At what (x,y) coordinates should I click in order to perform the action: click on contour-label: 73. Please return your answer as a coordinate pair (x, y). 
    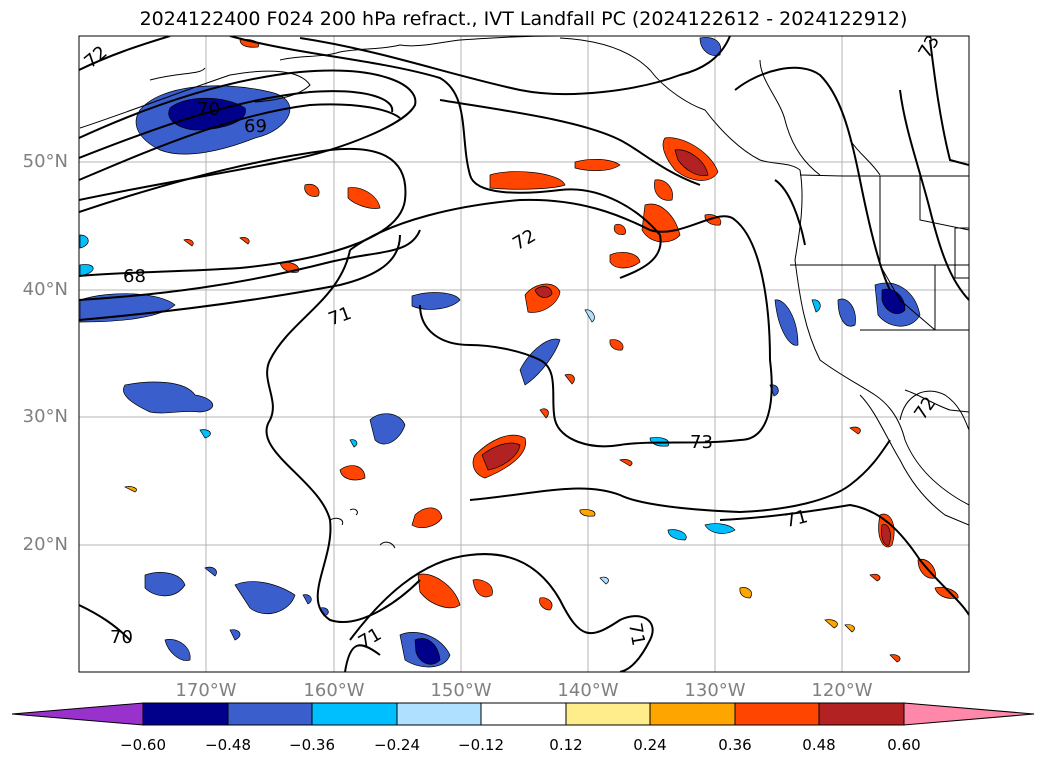
    Looking at the image, I should click on (701, 442).